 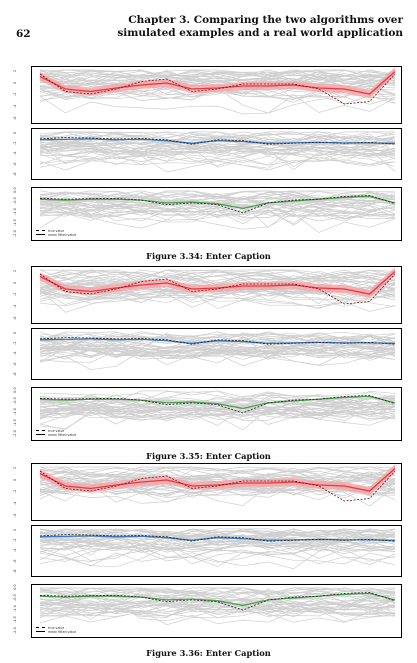 What do you see at coordinates (15, 270) in the screenshot?
I see `ytick-label: 2` at bounding box center [15, 270].